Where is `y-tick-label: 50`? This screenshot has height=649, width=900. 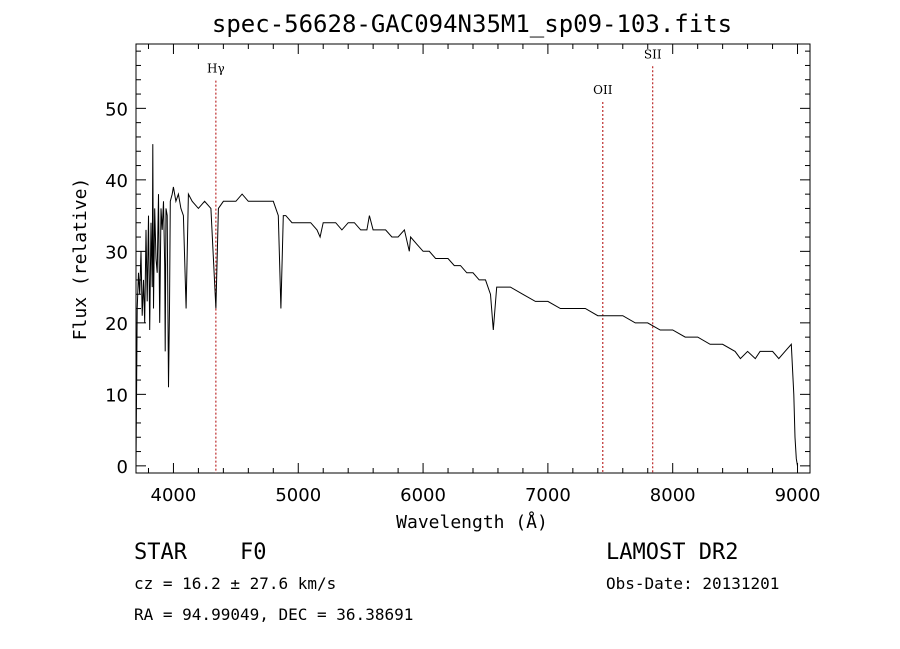 y-tick-label: 50 is located at coordinates (116, 109).